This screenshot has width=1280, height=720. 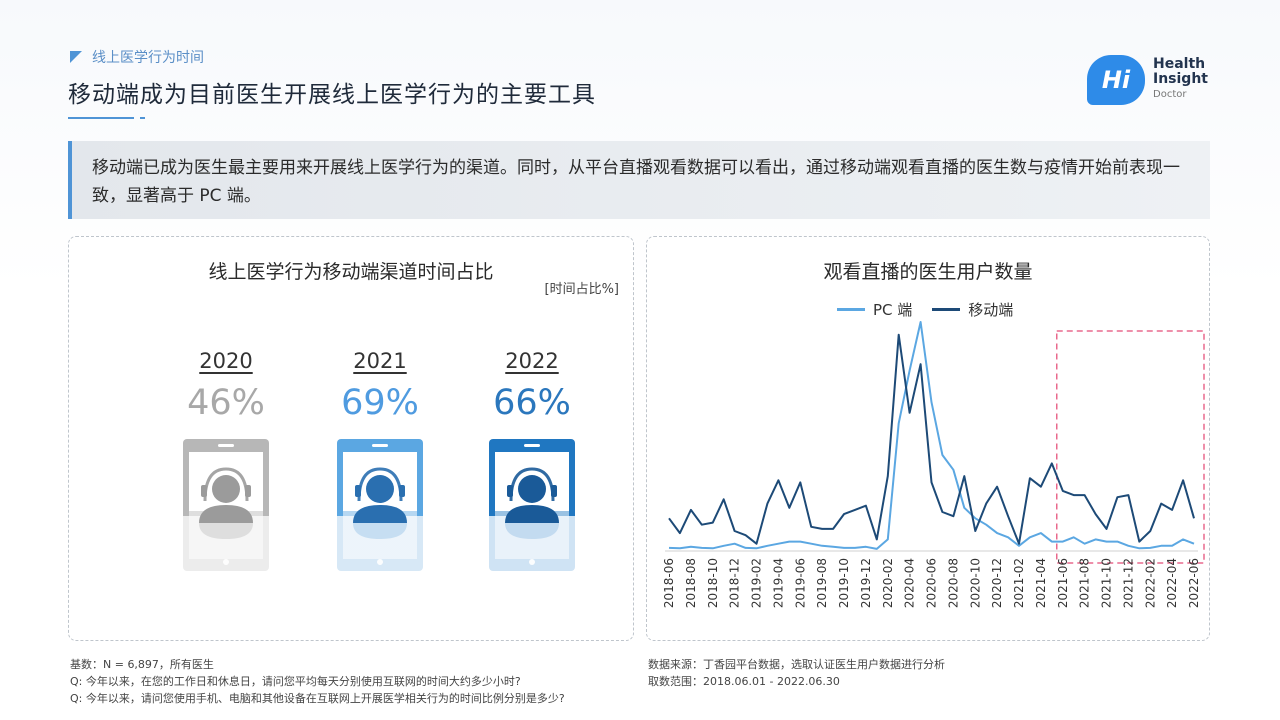 I want to click on right-panel-title: 观看直播的医生用户数量, so click(x=928, y=272).